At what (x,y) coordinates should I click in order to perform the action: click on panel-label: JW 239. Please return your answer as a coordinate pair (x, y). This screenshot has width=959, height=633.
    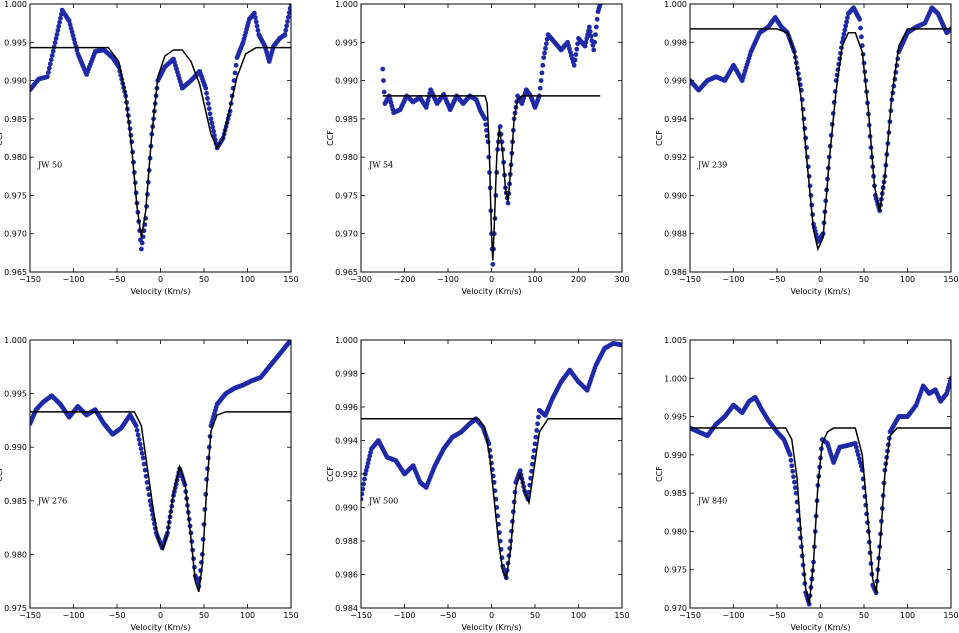
    Looking at the image, I should click on (712, 164).